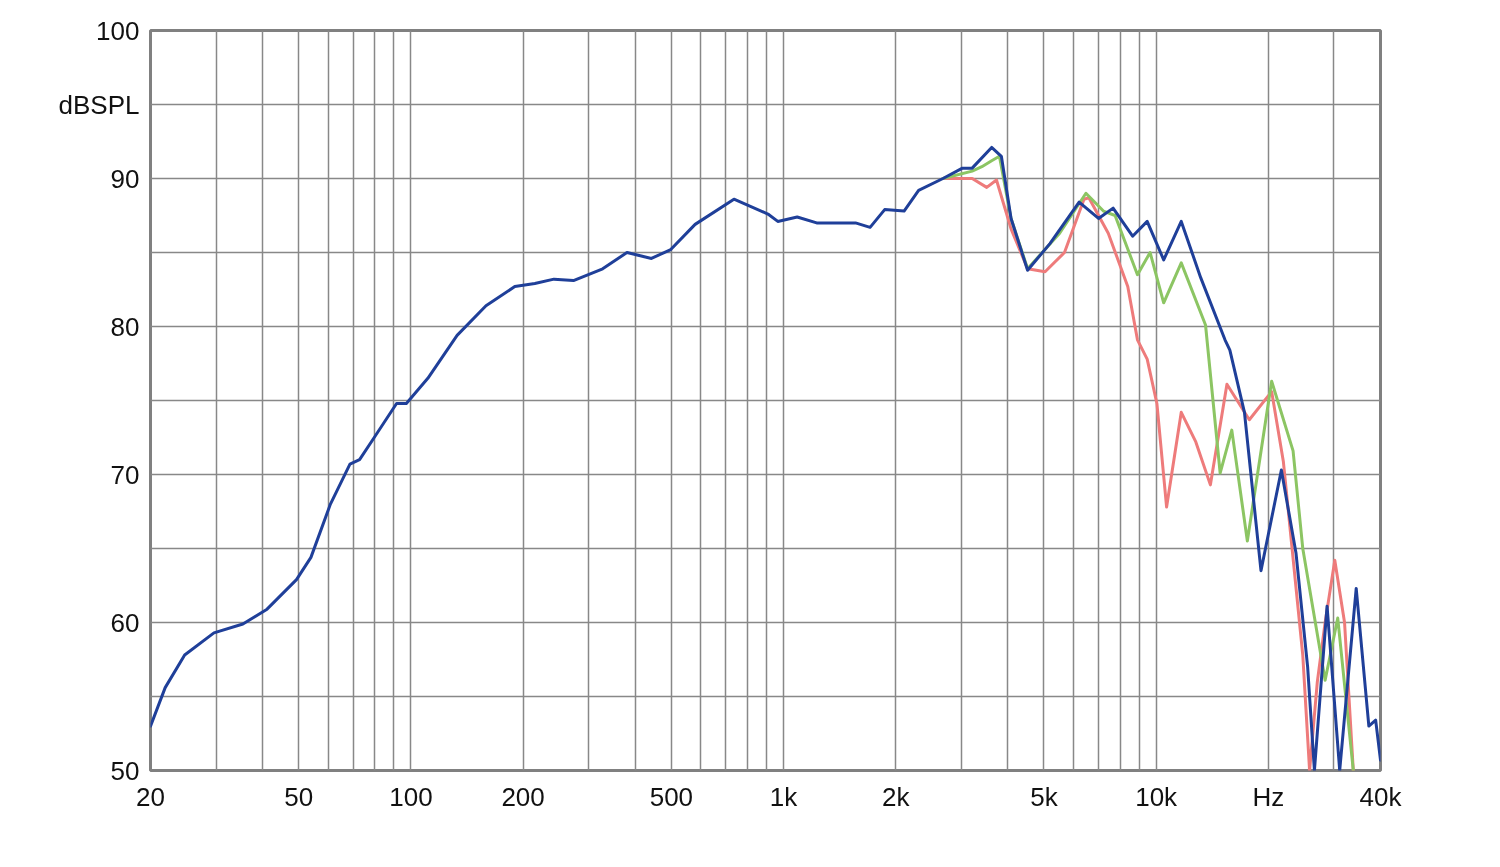 This screenshot has height=867, width=1500. Describe the element at coordinates (1157, 796) in the screenshot. I see `x-tick-label: 10k` at that location.